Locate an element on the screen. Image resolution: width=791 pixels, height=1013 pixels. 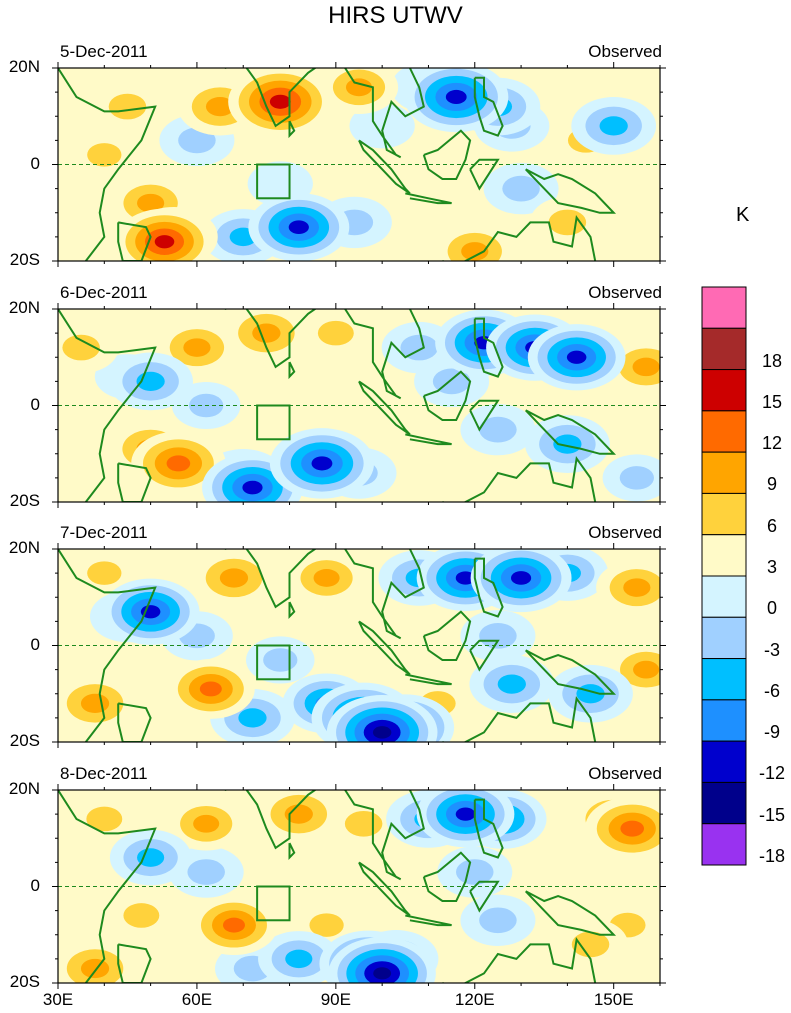
colorbar-unit-label: K is located at coordinates (743, 215).